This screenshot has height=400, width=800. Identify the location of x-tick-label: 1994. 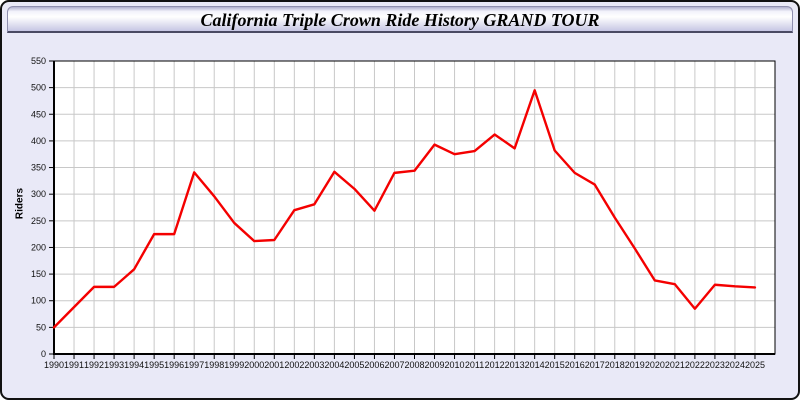
(134, 365).